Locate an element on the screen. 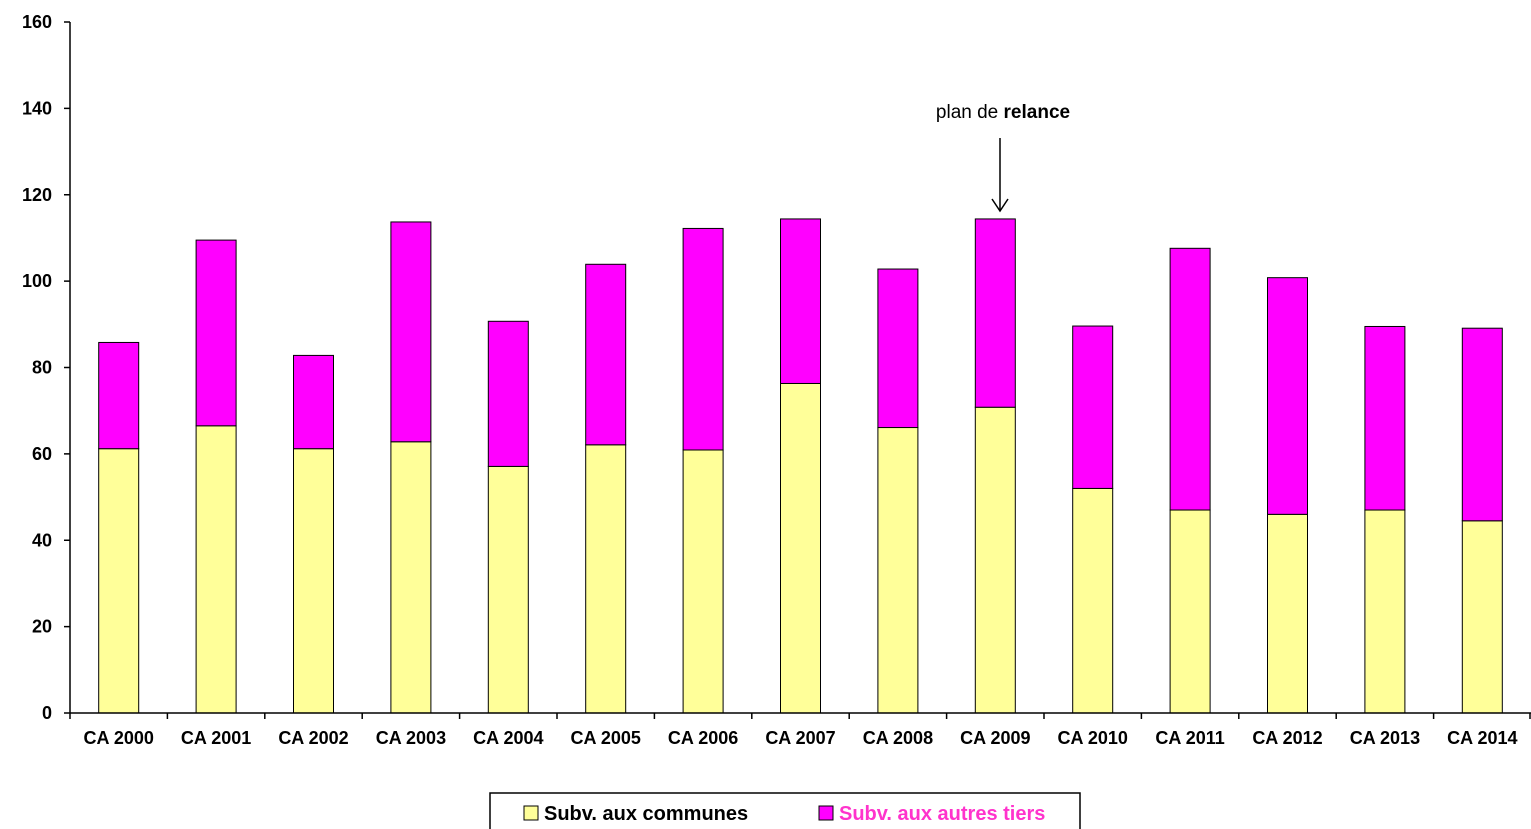 The width and height of the screenshot is (1531, 829). y-tick-label: 20 is located at coordinates (42, 627).